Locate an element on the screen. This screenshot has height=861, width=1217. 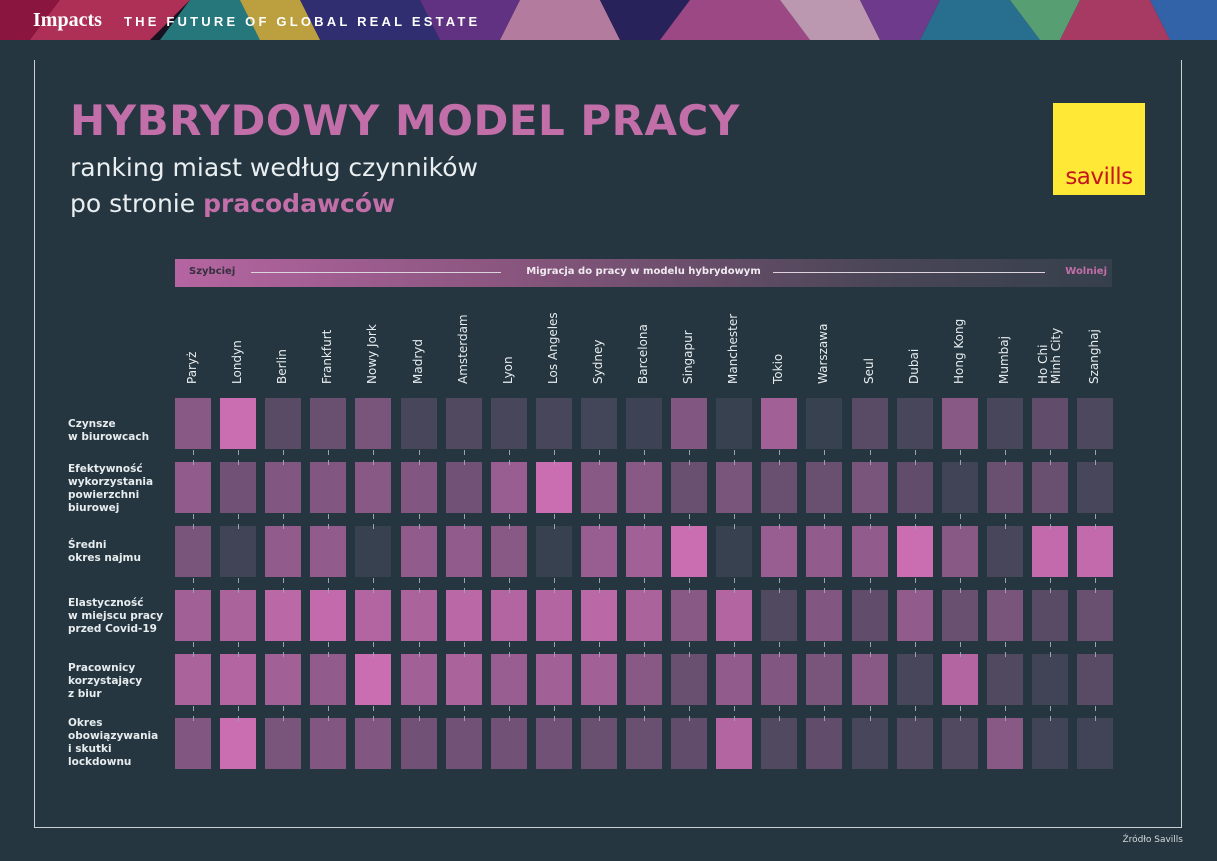
subtitle-prefix: po stronie is located at coordinates (137, 203).